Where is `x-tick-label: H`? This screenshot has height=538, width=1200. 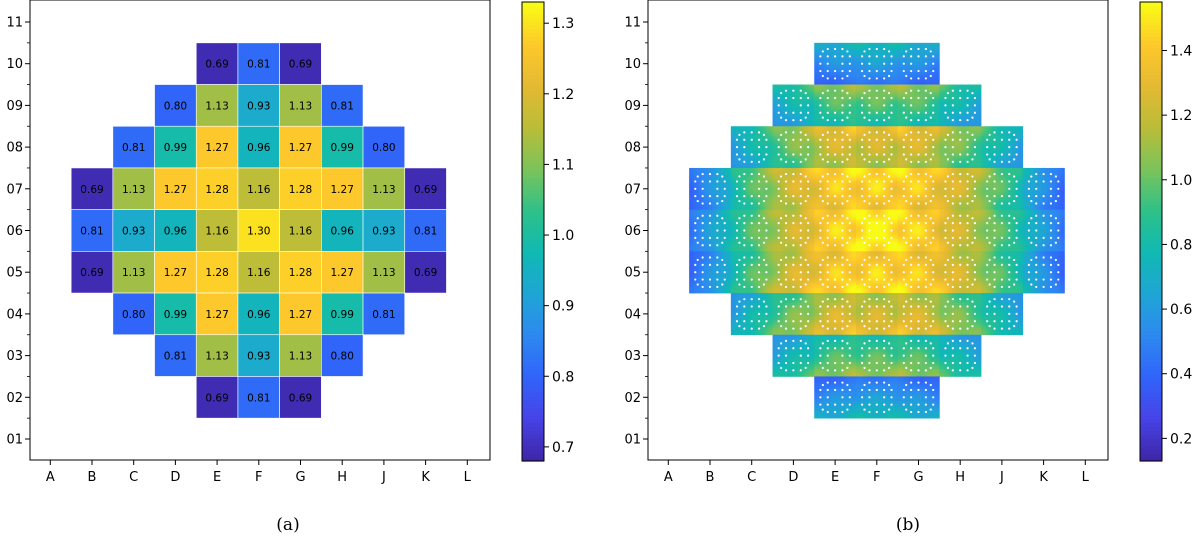
x-tick-label: H is located at coordinates (342, 477).